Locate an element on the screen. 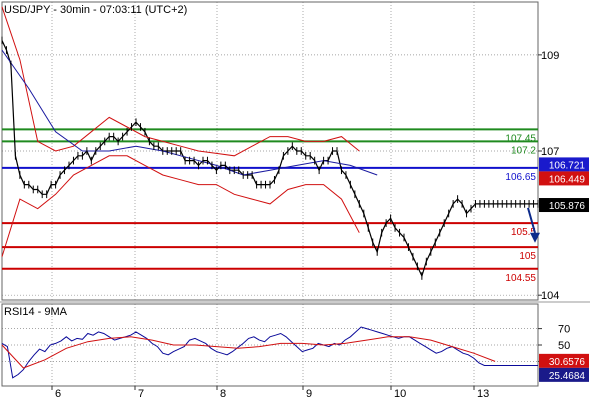  price-tag-label: 25.4684 is located at coordinates (567, 376).